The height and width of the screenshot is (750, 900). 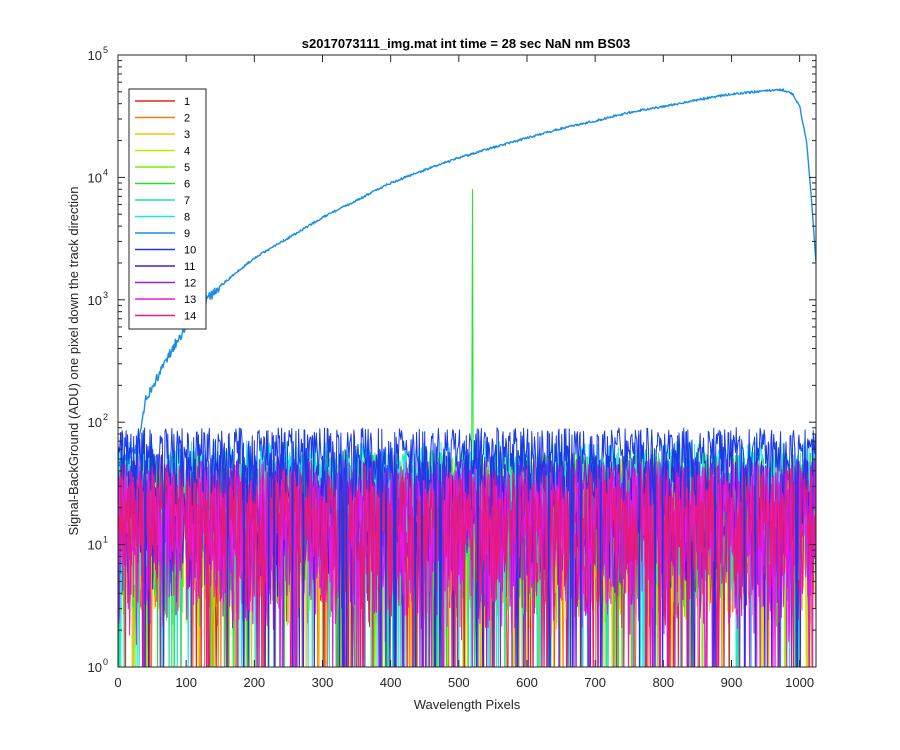 I want to click on legend-label: 4, so click(x=187, y=152).